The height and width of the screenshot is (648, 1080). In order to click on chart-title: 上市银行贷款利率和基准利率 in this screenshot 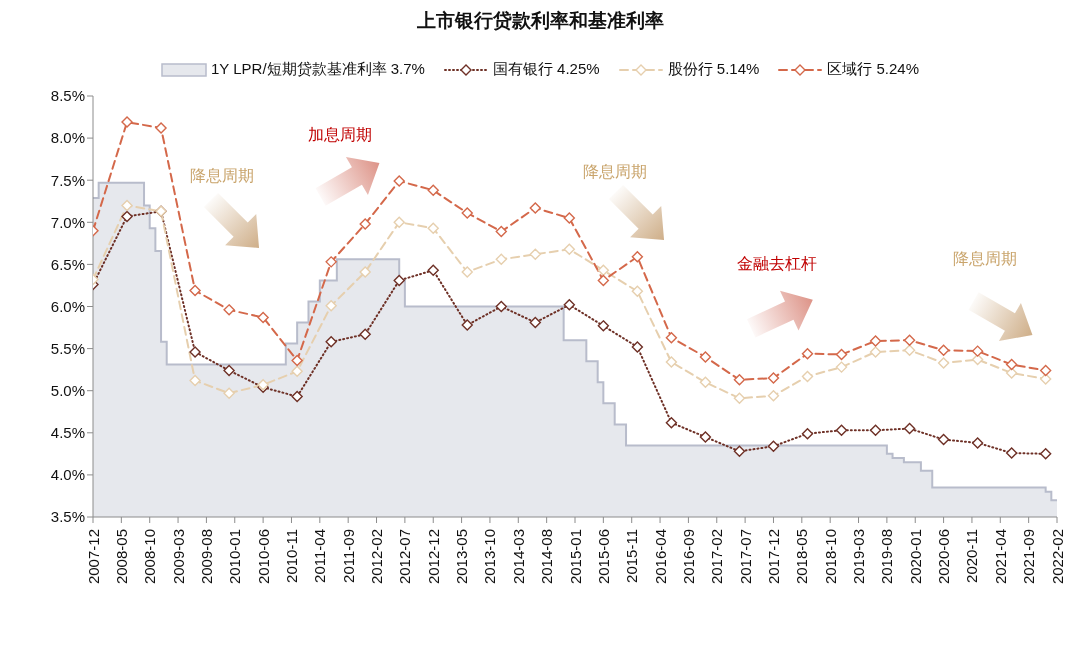, I will do `click(540, 21)`.